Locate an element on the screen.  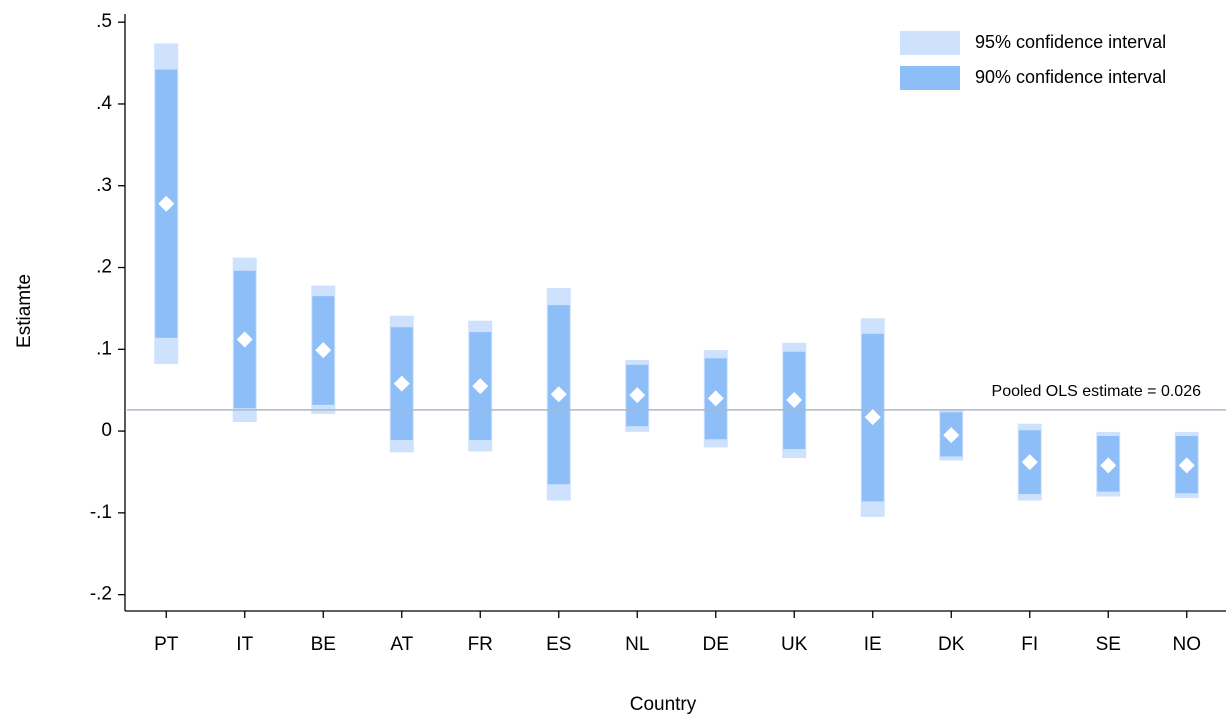
x-tick-label: IT is located at coordinates (244, 644).